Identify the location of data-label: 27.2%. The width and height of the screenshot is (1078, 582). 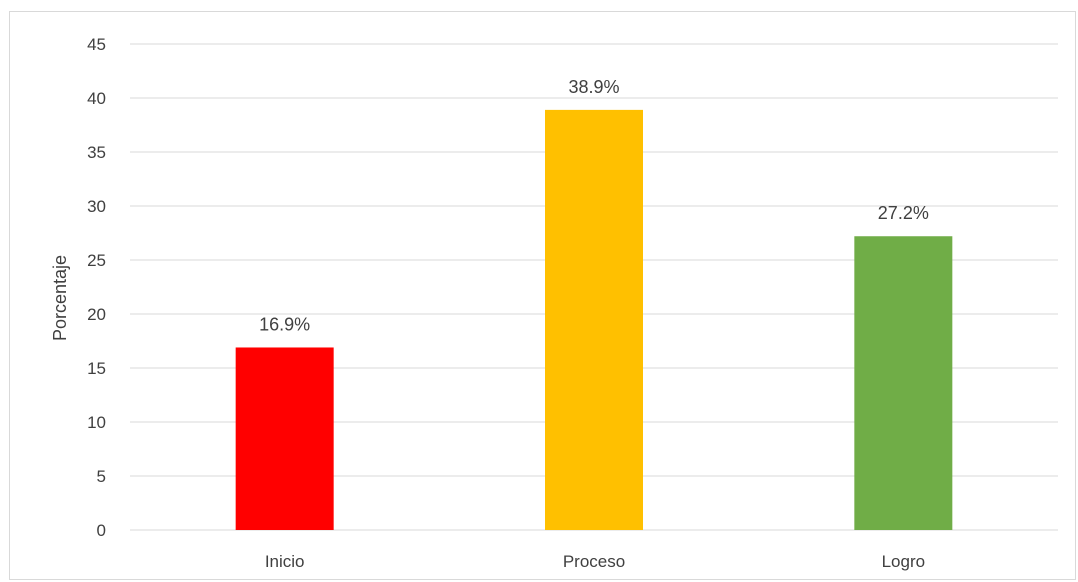
(903, 213).